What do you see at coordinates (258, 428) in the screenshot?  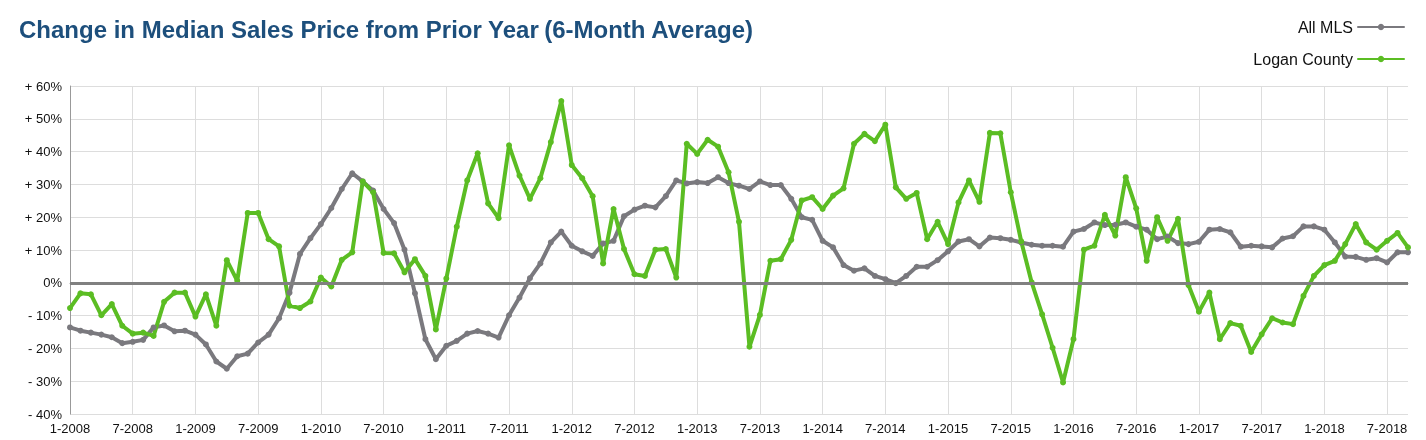 I see `x-tick-label: 7-2009` at bounding box center [258, 428].